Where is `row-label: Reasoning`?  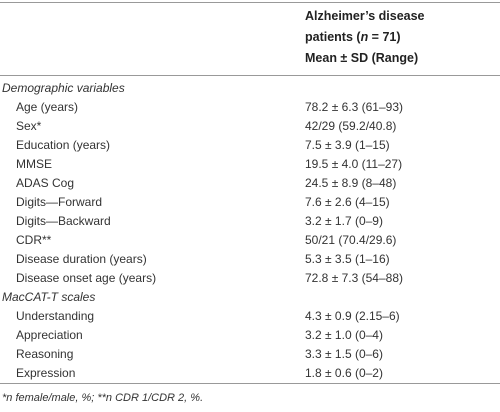 row-label: Reasoning is located at coordinates (45, 354).